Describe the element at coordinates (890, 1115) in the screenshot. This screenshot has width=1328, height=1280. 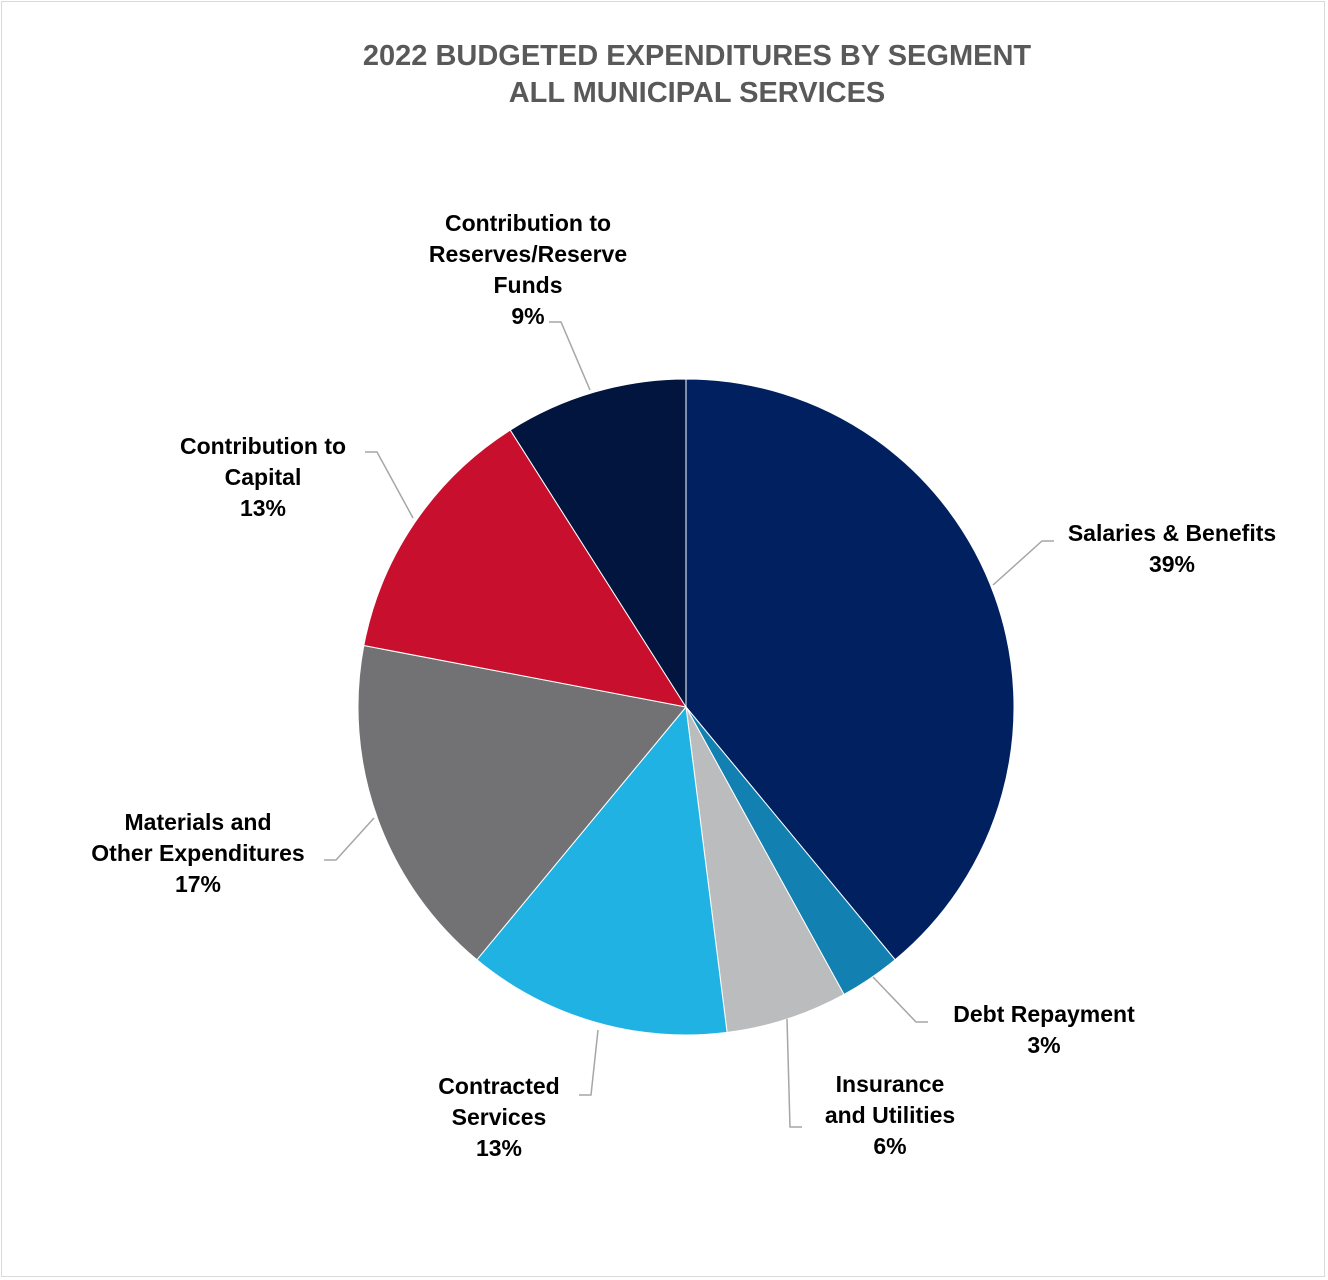
I see `slice-label-3-line-2: and Utilities` at that location.